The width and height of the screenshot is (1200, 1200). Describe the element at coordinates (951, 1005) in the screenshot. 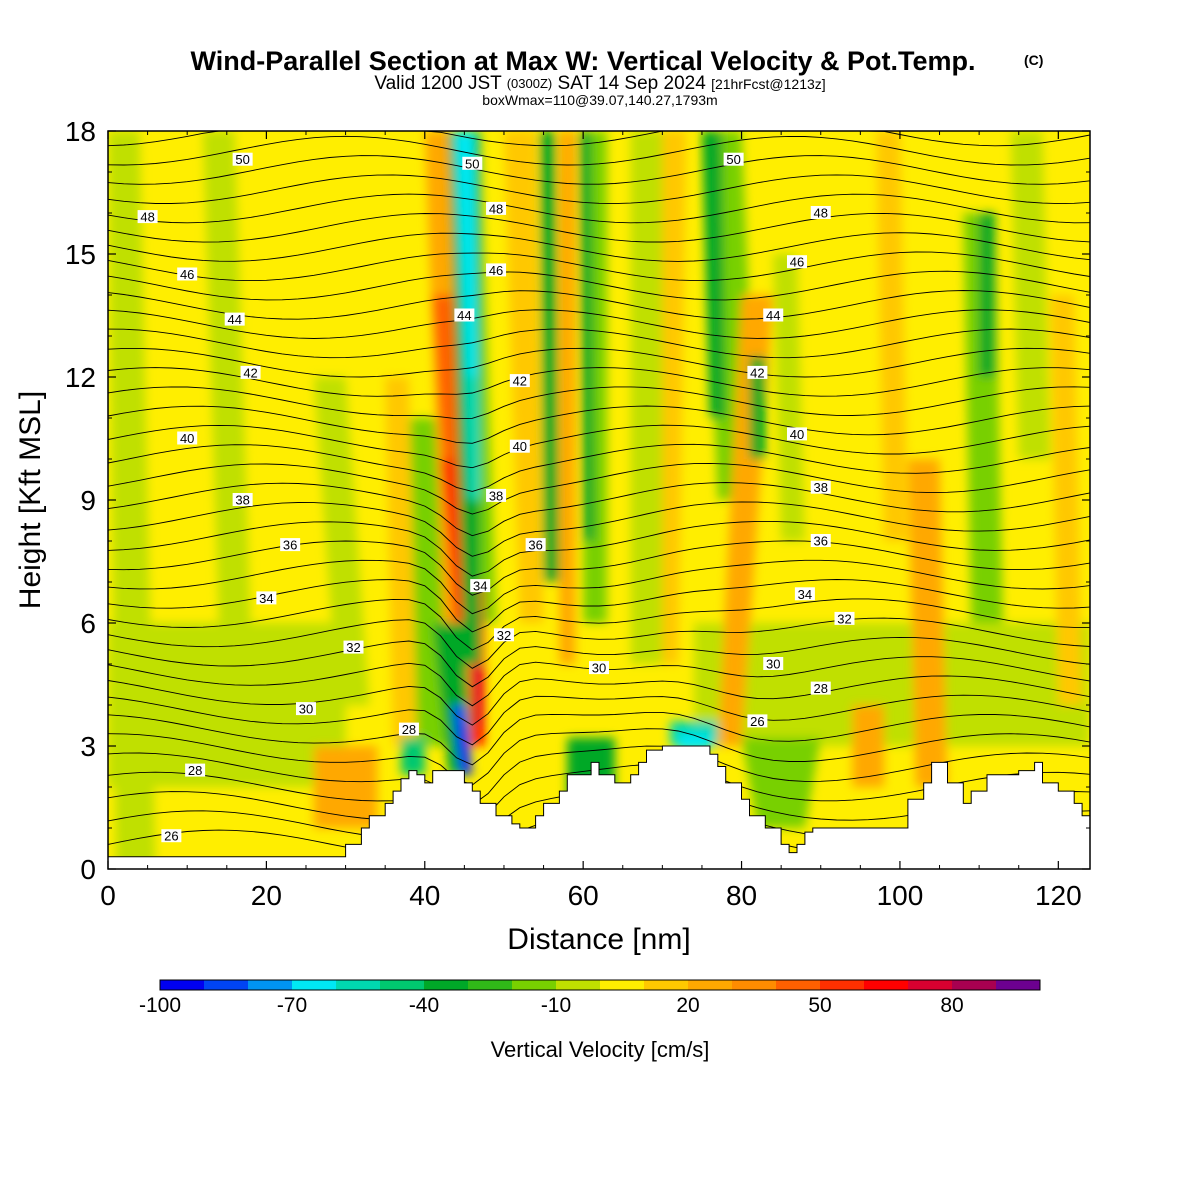

I see `colorbar-tick-label: 80` at that location.